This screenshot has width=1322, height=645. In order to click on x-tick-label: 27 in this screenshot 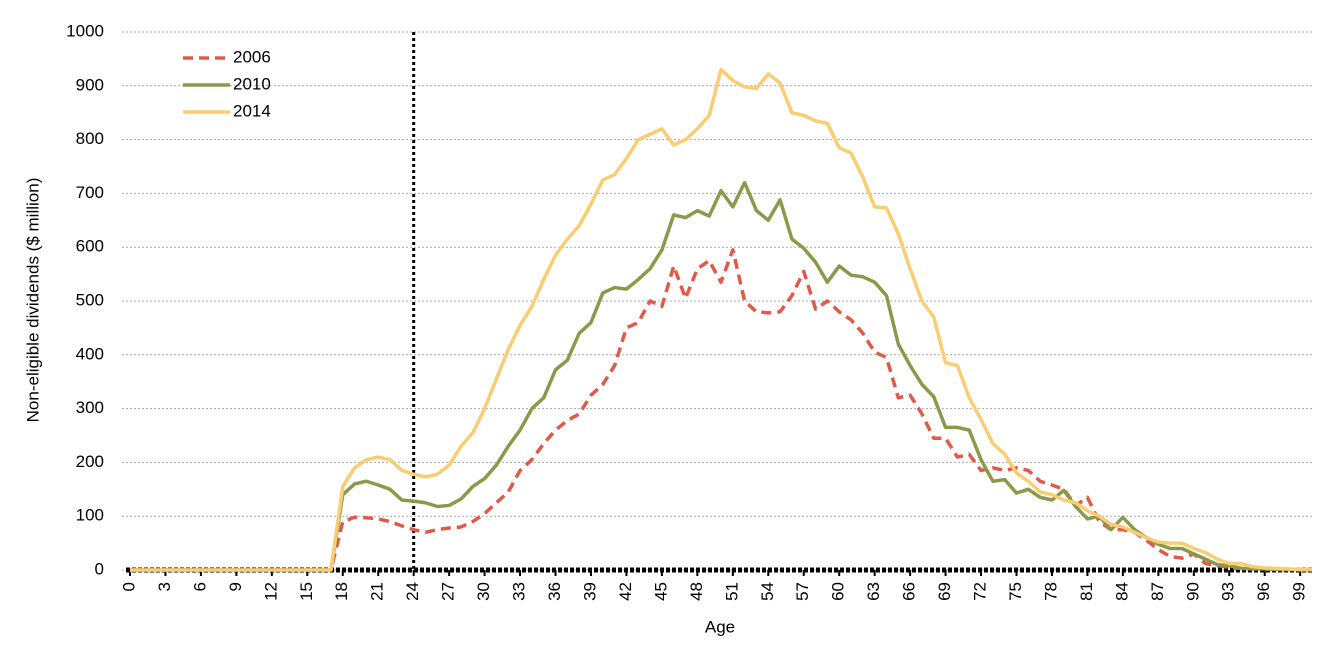, I will do `click(448, 591)`.